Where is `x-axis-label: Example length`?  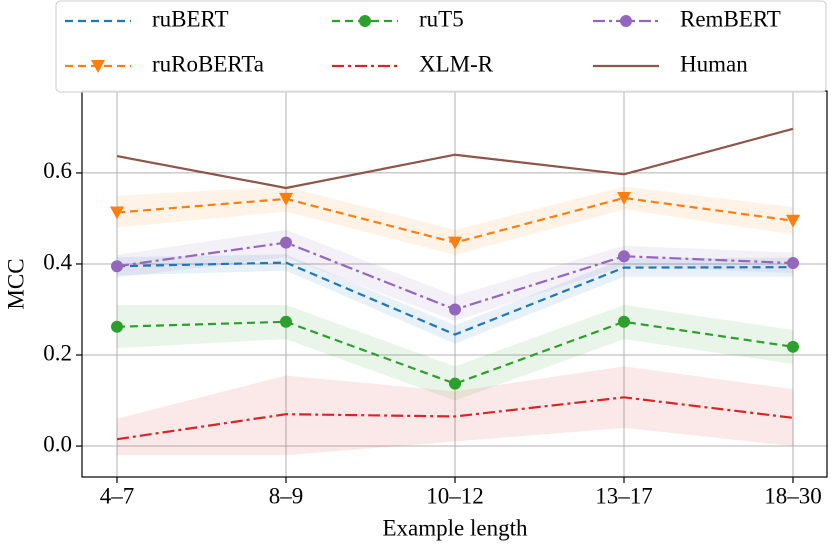
x-axis-label: Example length is located at coordinates (455, 527).